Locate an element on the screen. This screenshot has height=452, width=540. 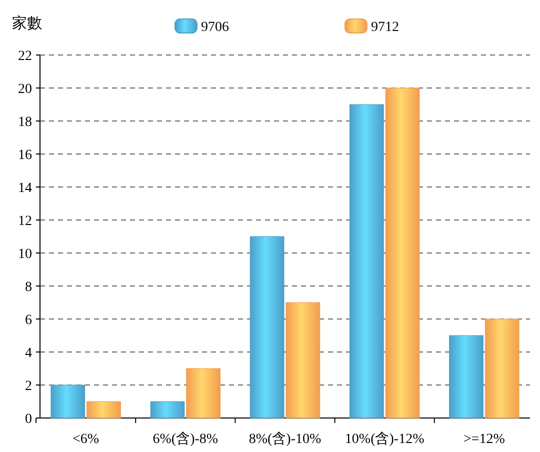
x-tick-label: <6% is located at coordinates (86, 439).